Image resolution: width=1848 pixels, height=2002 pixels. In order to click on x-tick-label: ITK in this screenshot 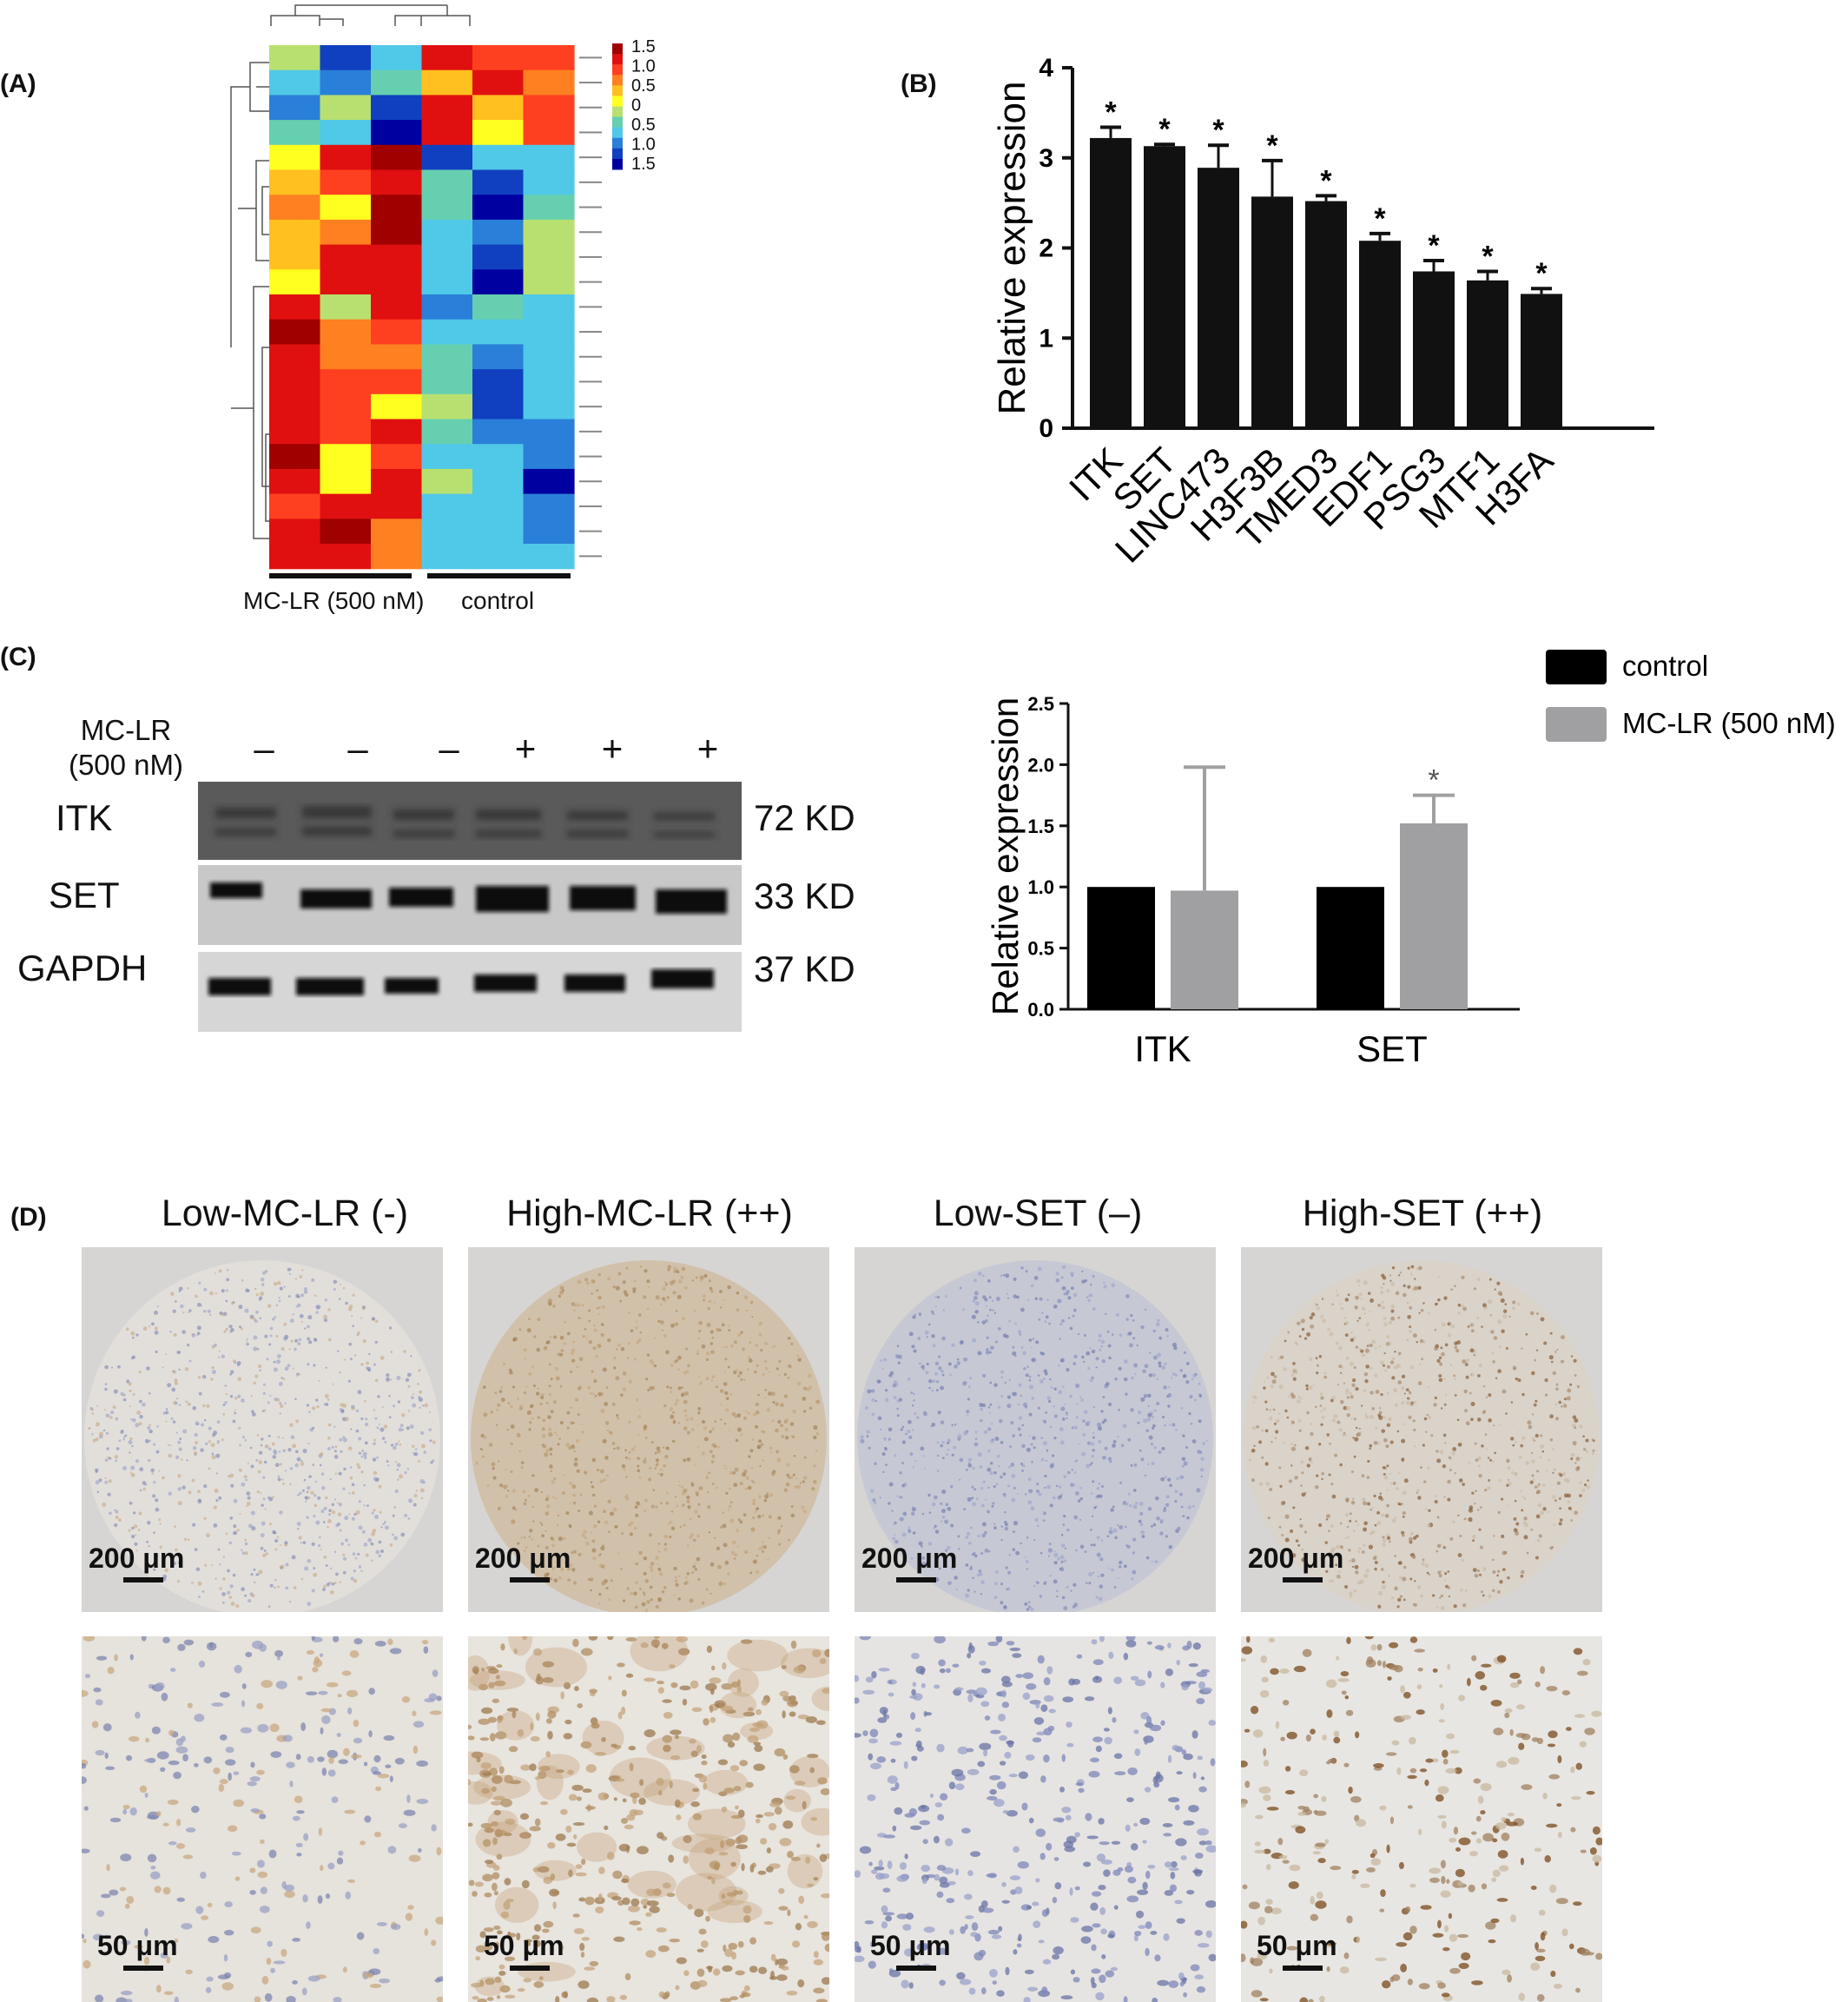, I will do `click(1163, 1048)`.